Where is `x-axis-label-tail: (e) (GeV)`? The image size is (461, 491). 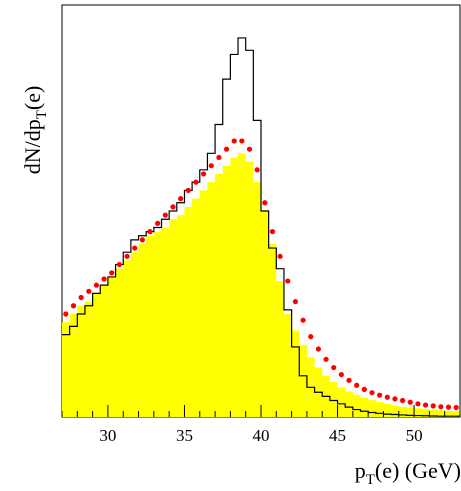 x-axis-label-tail: (e) (GeV) is located at coordinates (418, 470).